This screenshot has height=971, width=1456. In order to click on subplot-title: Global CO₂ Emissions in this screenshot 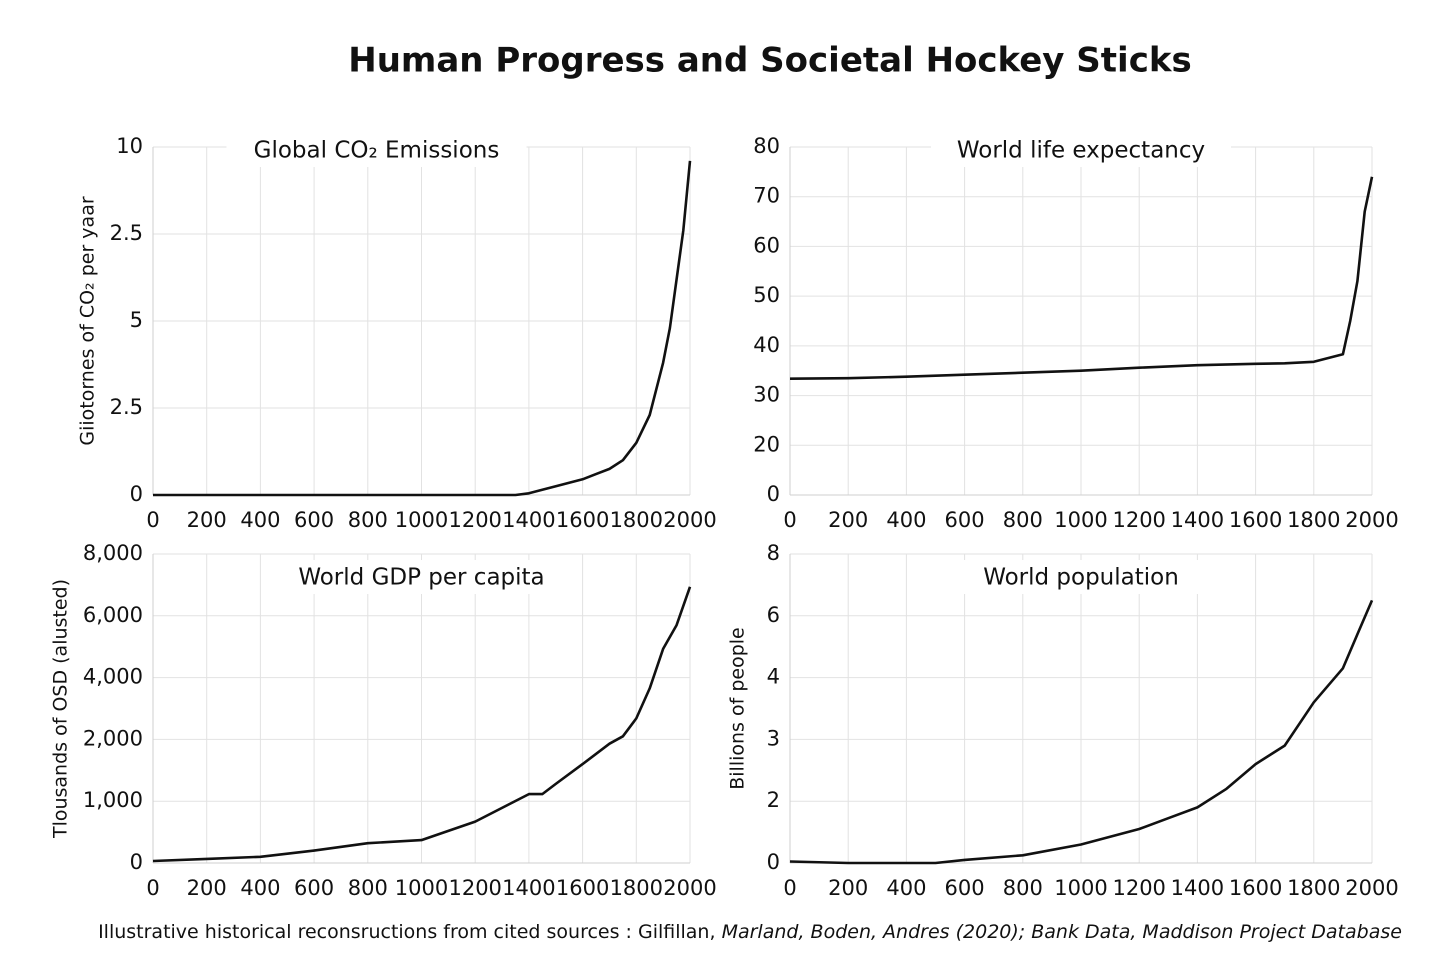, I will do `click(377, 151)`.